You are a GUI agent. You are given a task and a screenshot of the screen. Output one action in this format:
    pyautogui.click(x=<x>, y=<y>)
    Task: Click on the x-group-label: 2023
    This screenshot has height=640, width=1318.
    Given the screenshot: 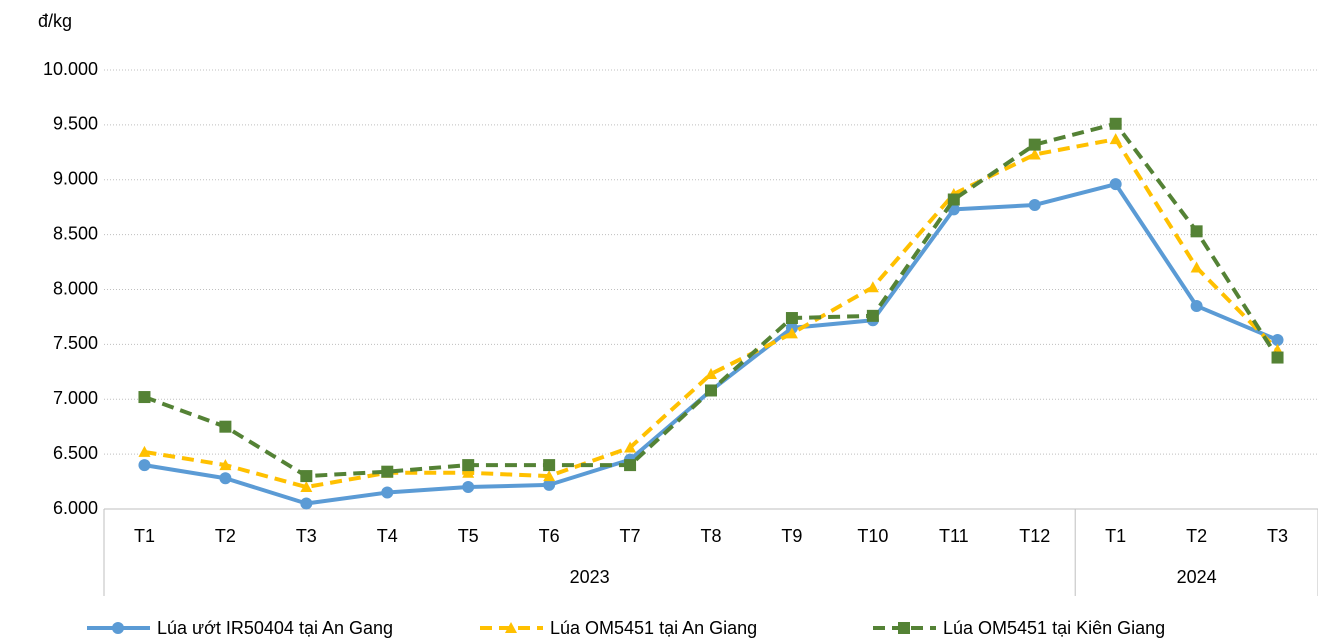 What is the action you would take?
    pyautogui.click(x=590, y=577)
    